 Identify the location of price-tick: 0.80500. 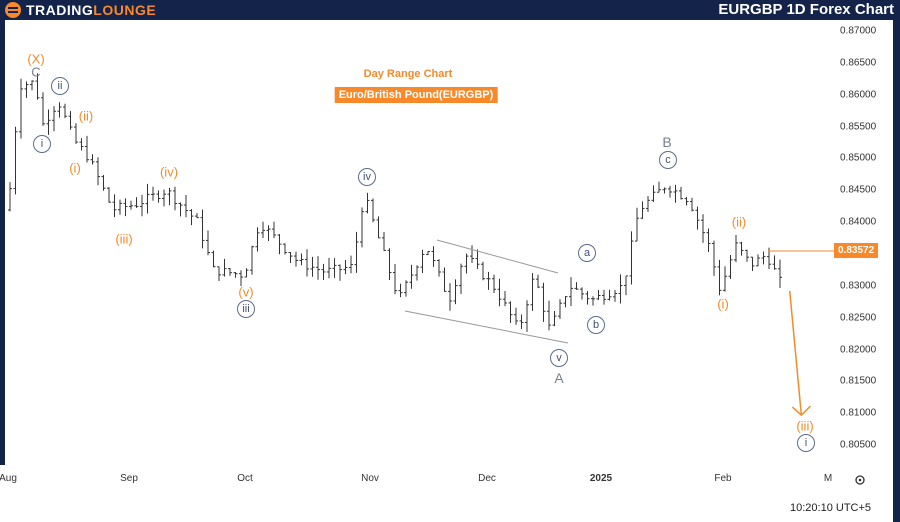
(858, 445).